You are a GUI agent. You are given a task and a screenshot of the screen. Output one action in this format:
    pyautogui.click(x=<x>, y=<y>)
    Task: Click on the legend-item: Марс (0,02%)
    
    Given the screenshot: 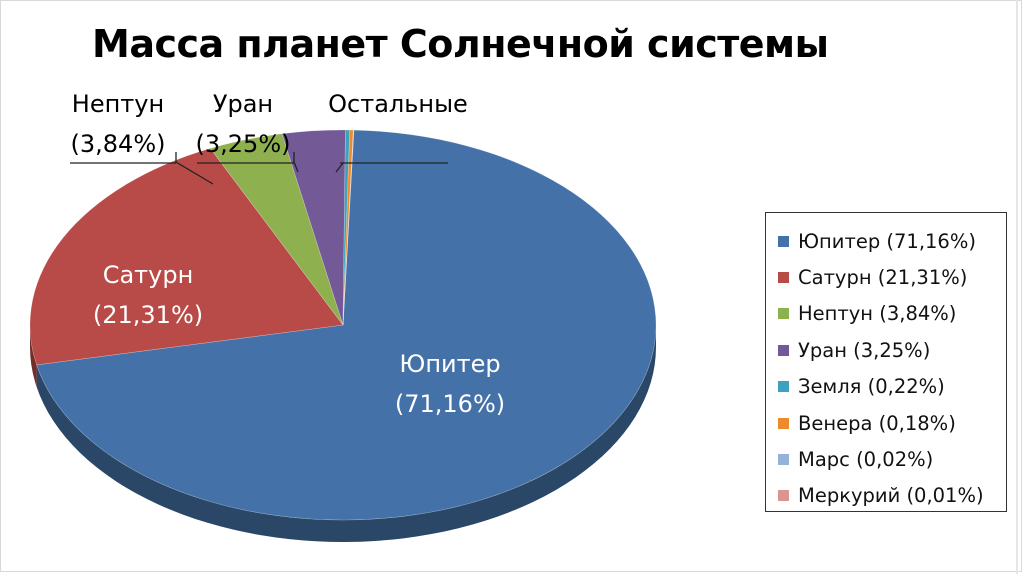 What is the action you would take?
    pyautogui.click(x=892, y=459)
    